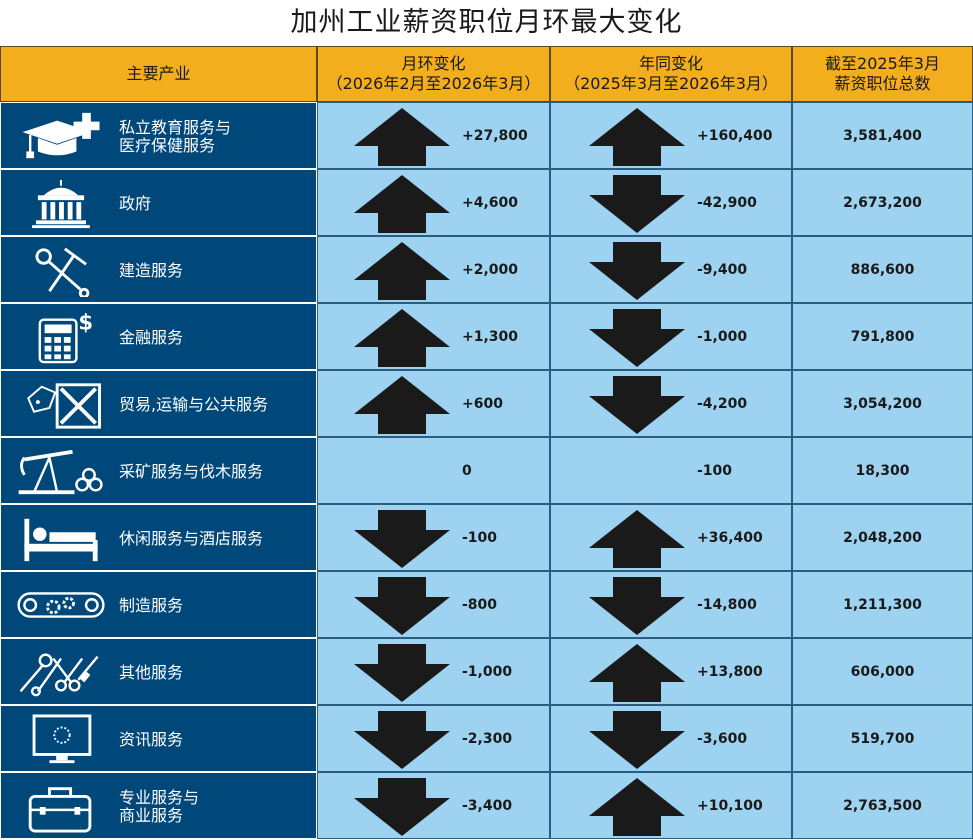 This screenshot has height=840, width=973. Describe the element at coordinates (722, 270) in the screenshot. I see `yoy-value: -9,400` at that location.